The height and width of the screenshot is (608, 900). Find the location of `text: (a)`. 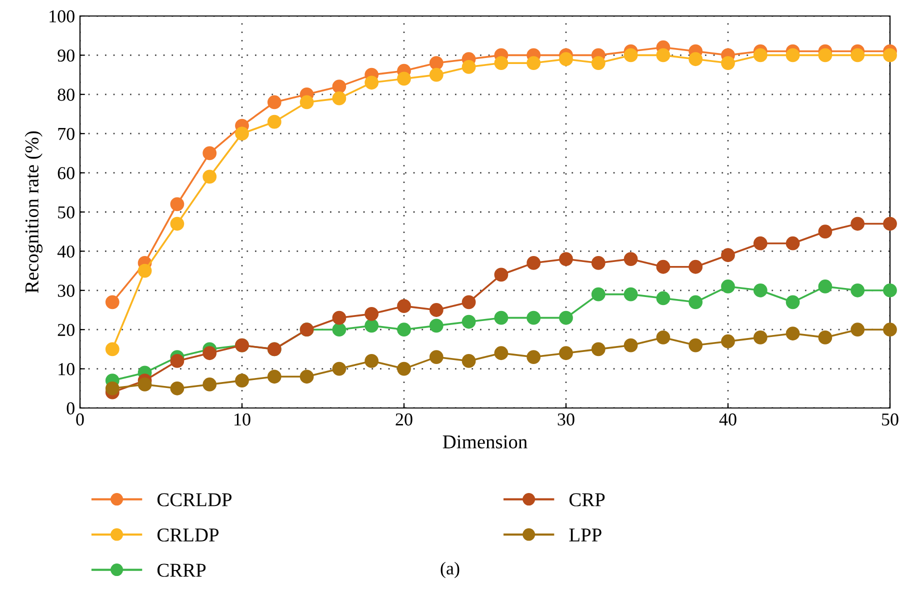

text: (a) is located at coordinates (450, 570).